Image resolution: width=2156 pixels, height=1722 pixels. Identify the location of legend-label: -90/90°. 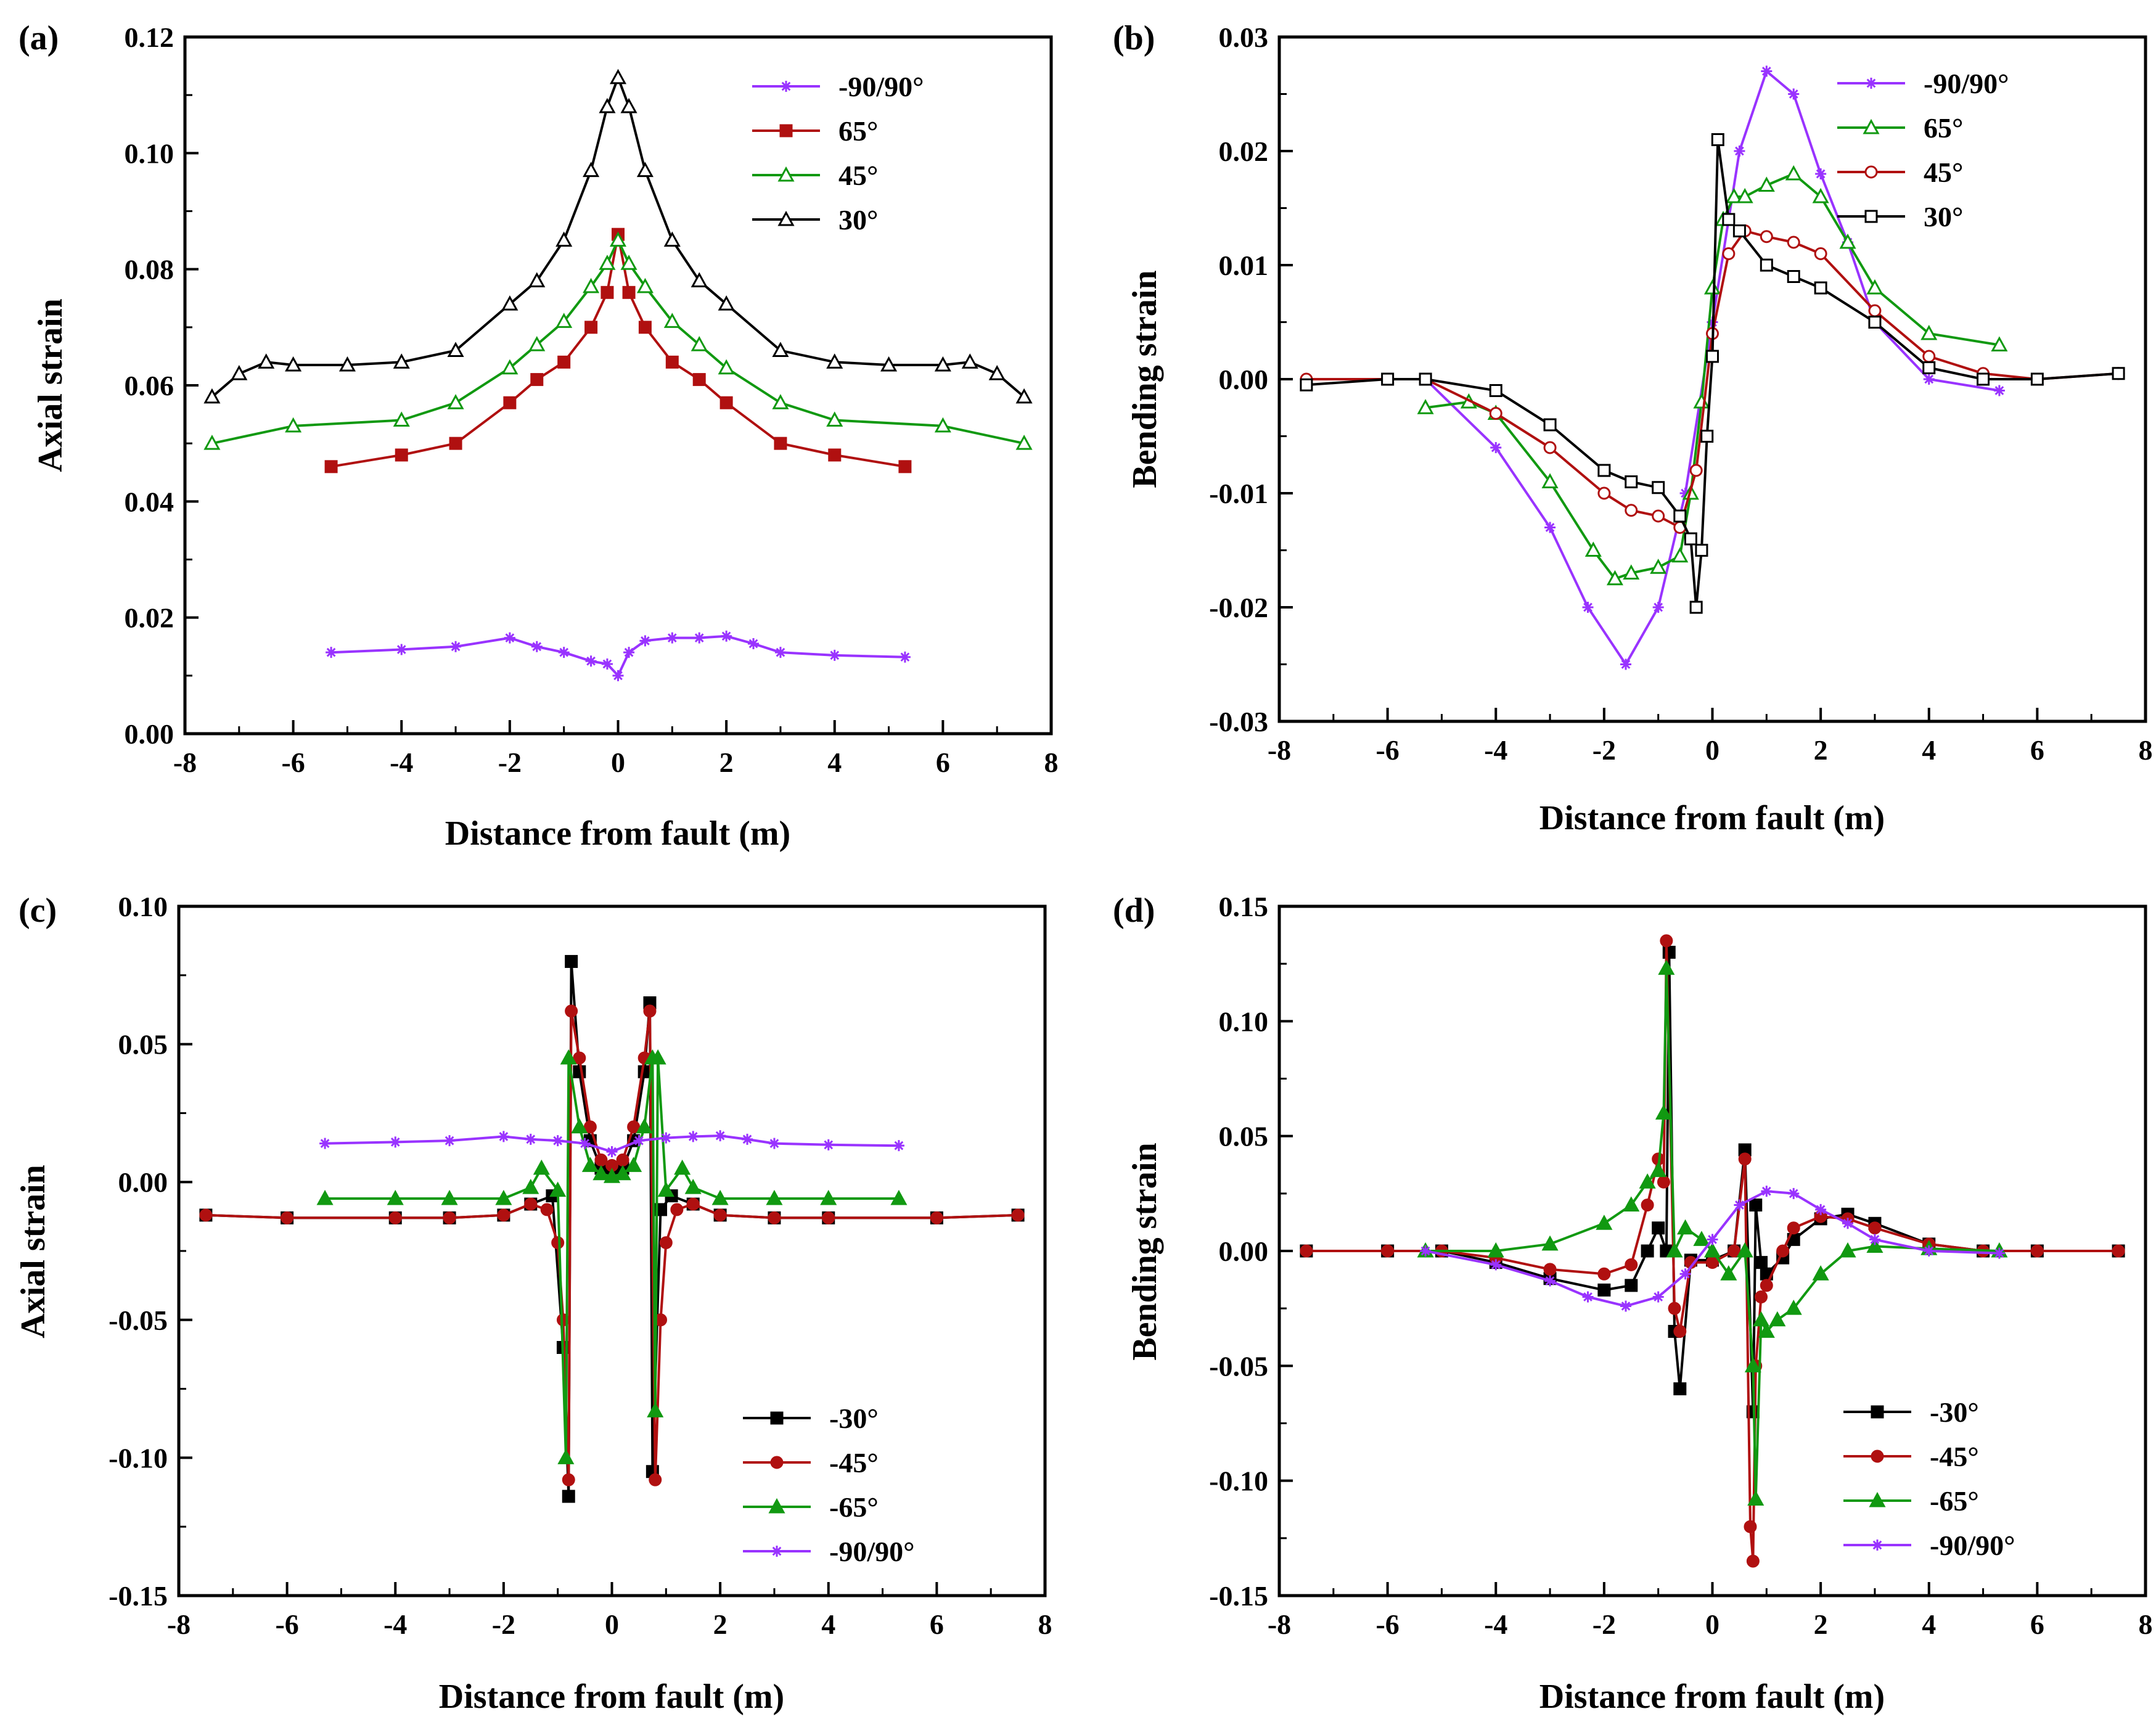
(1967, 83).